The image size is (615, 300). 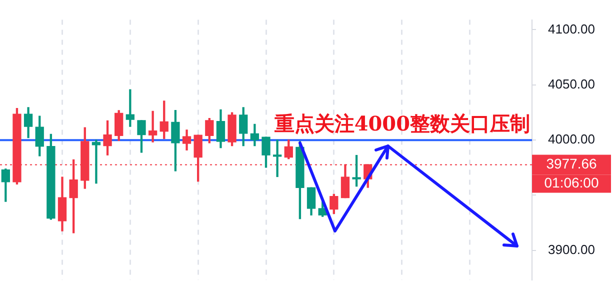 I want to click on y-tick-label: 4000.00, so click(x=571, y=139).